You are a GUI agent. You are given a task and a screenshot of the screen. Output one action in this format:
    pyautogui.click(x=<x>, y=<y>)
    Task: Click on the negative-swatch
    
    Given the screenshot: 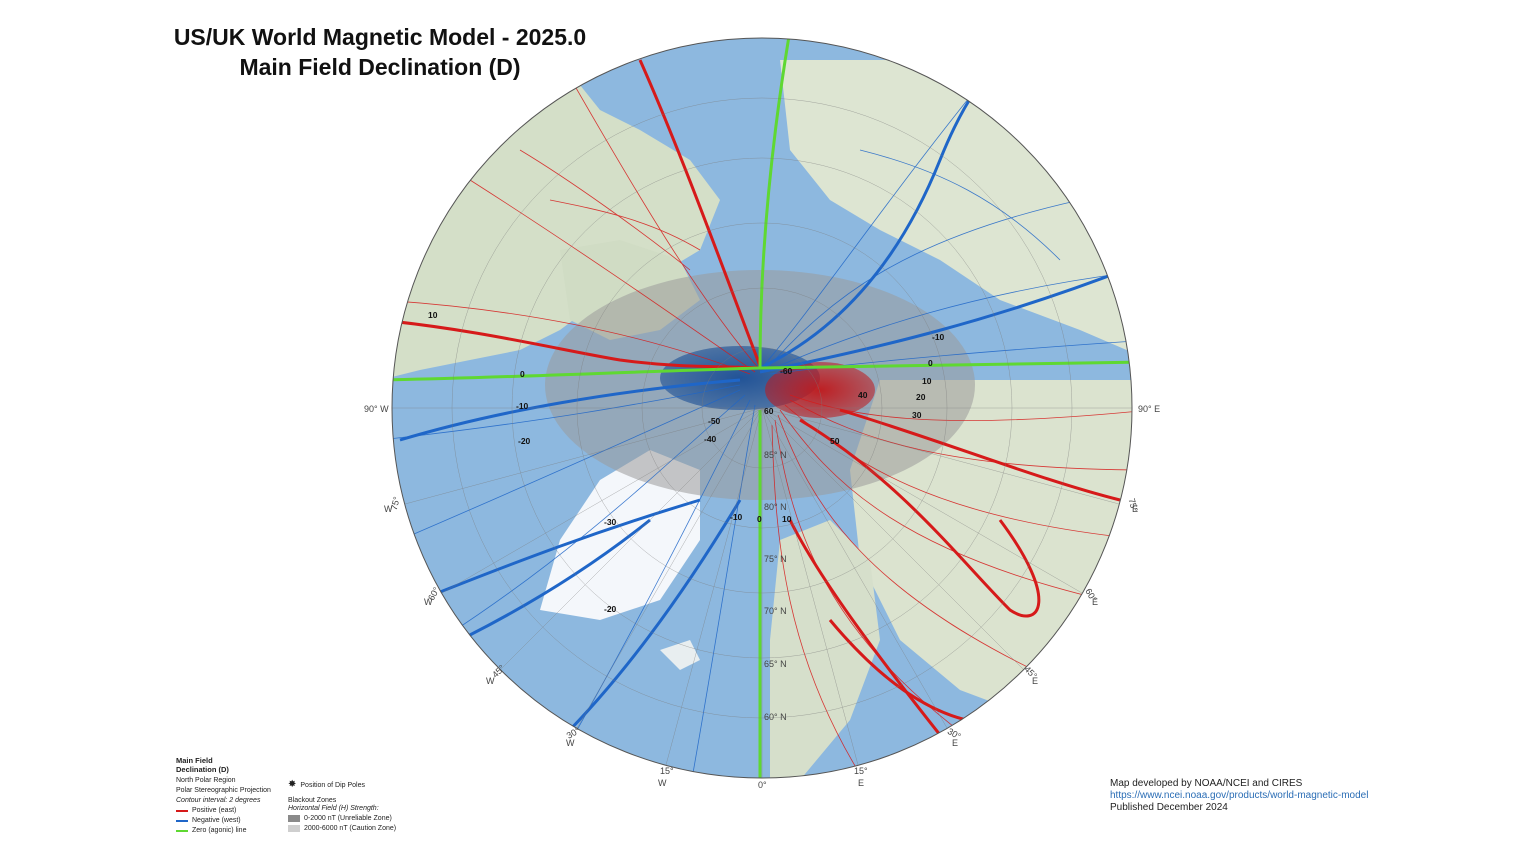 What is the action you would take?
    pyautogui.click(x=182, y=820)
    